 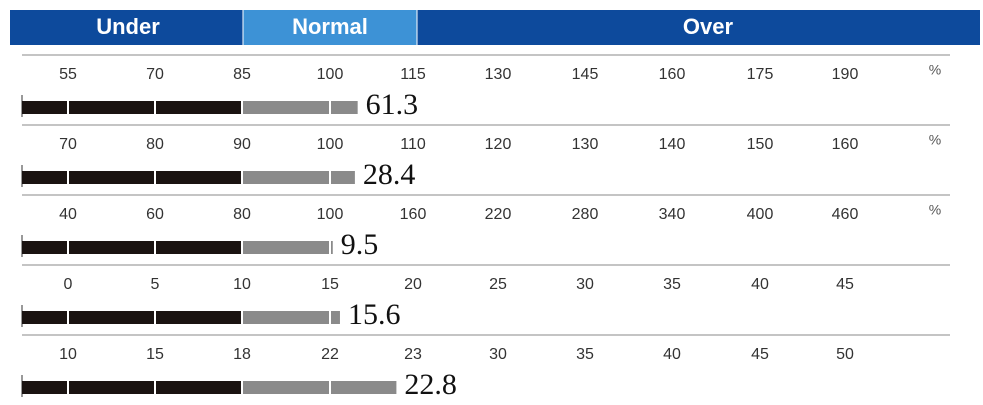 I want to click on tick-label: 115, so click(x=413, y=74).